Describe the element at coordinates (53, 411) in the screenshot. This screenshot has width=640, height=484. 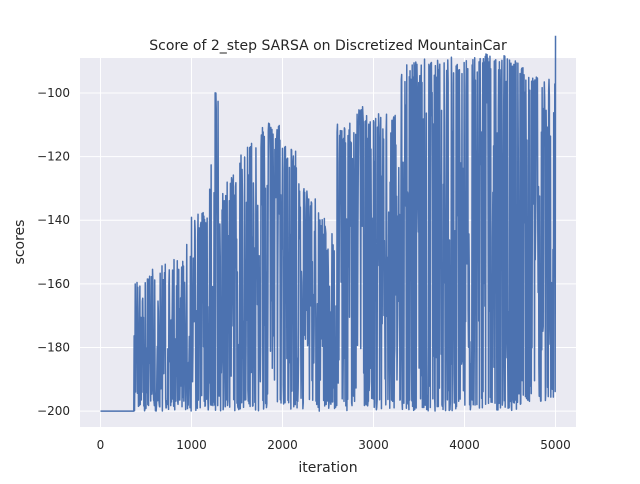
I see `y-tick-label: −200` at that location.